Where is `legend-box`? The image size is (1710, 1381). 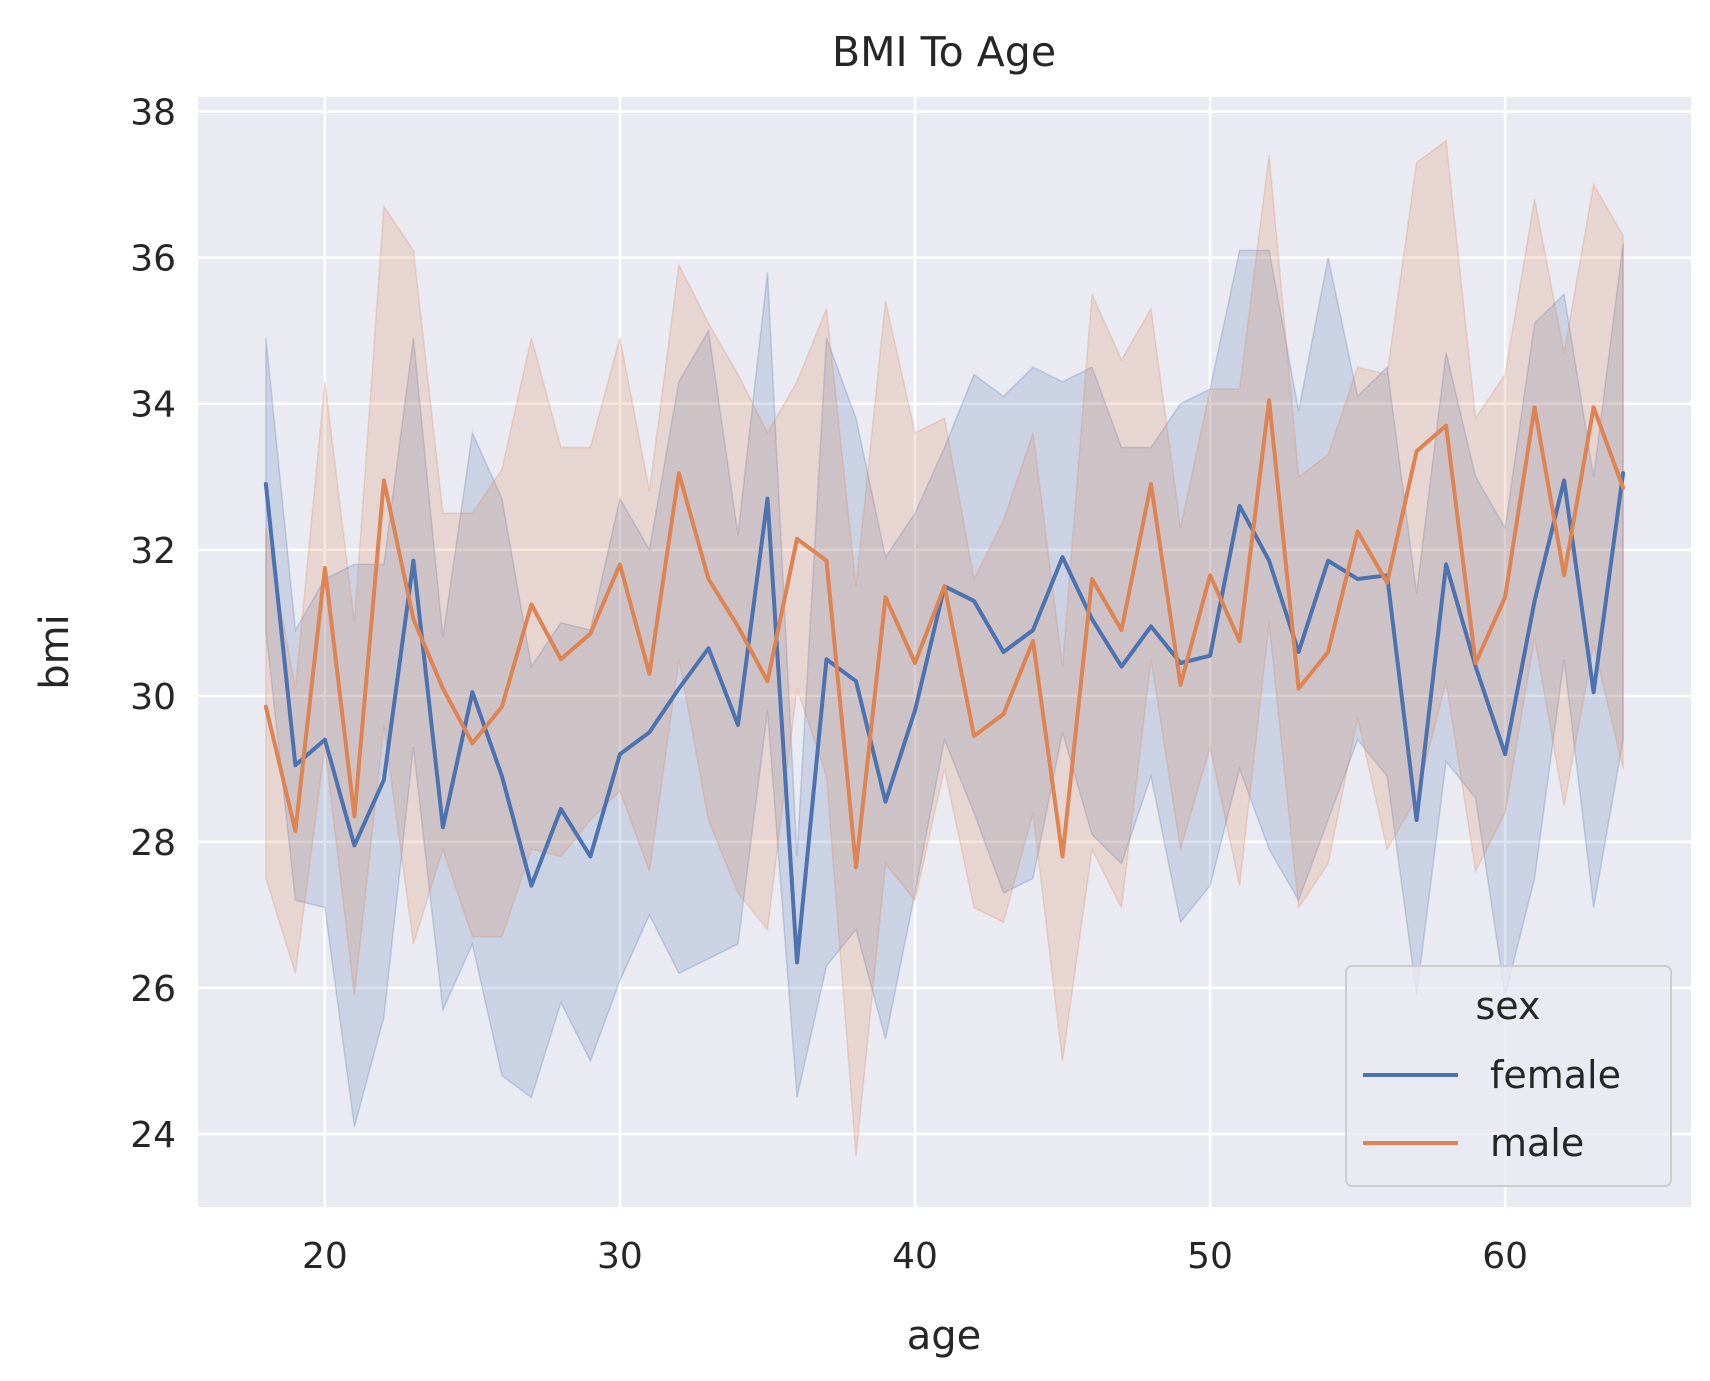 legend-box is located at coordinates (1508, 1076).